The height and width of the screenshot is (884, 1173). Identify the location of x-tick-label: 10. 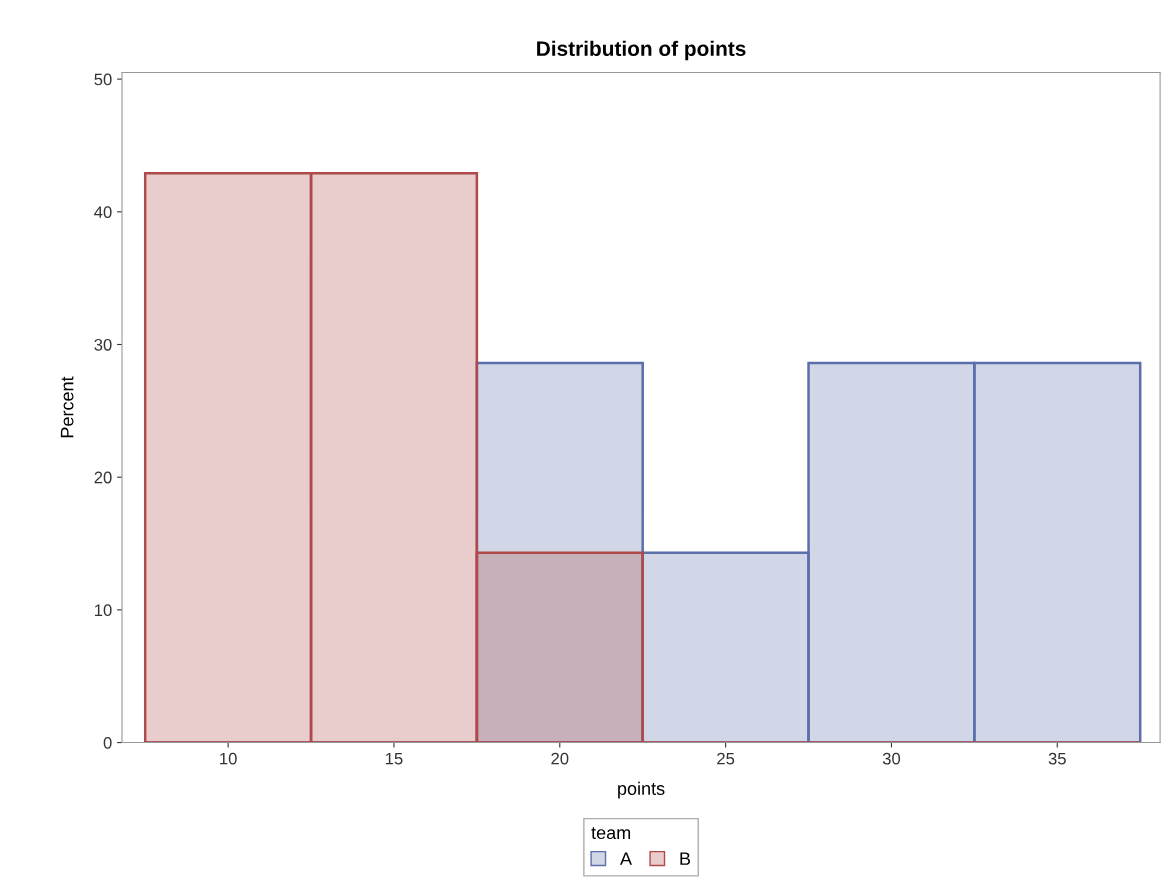
(228, 758).